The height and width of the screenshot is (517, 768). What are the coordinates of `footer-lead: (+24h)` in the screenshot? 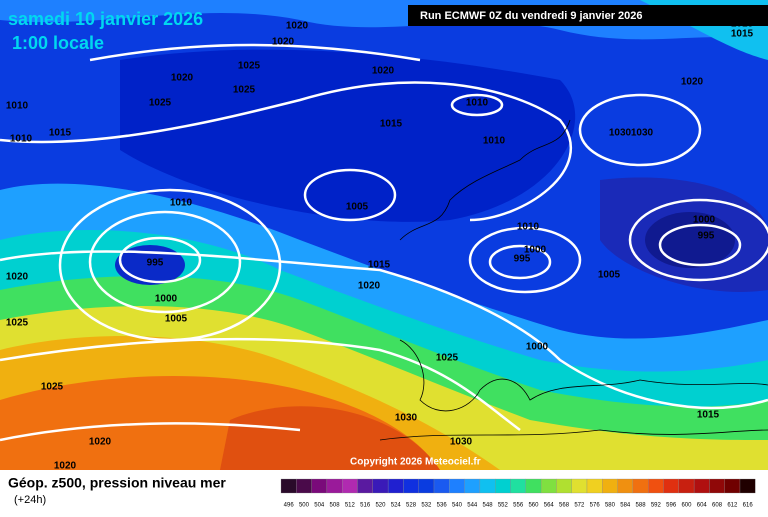 It's located at (30, 500).